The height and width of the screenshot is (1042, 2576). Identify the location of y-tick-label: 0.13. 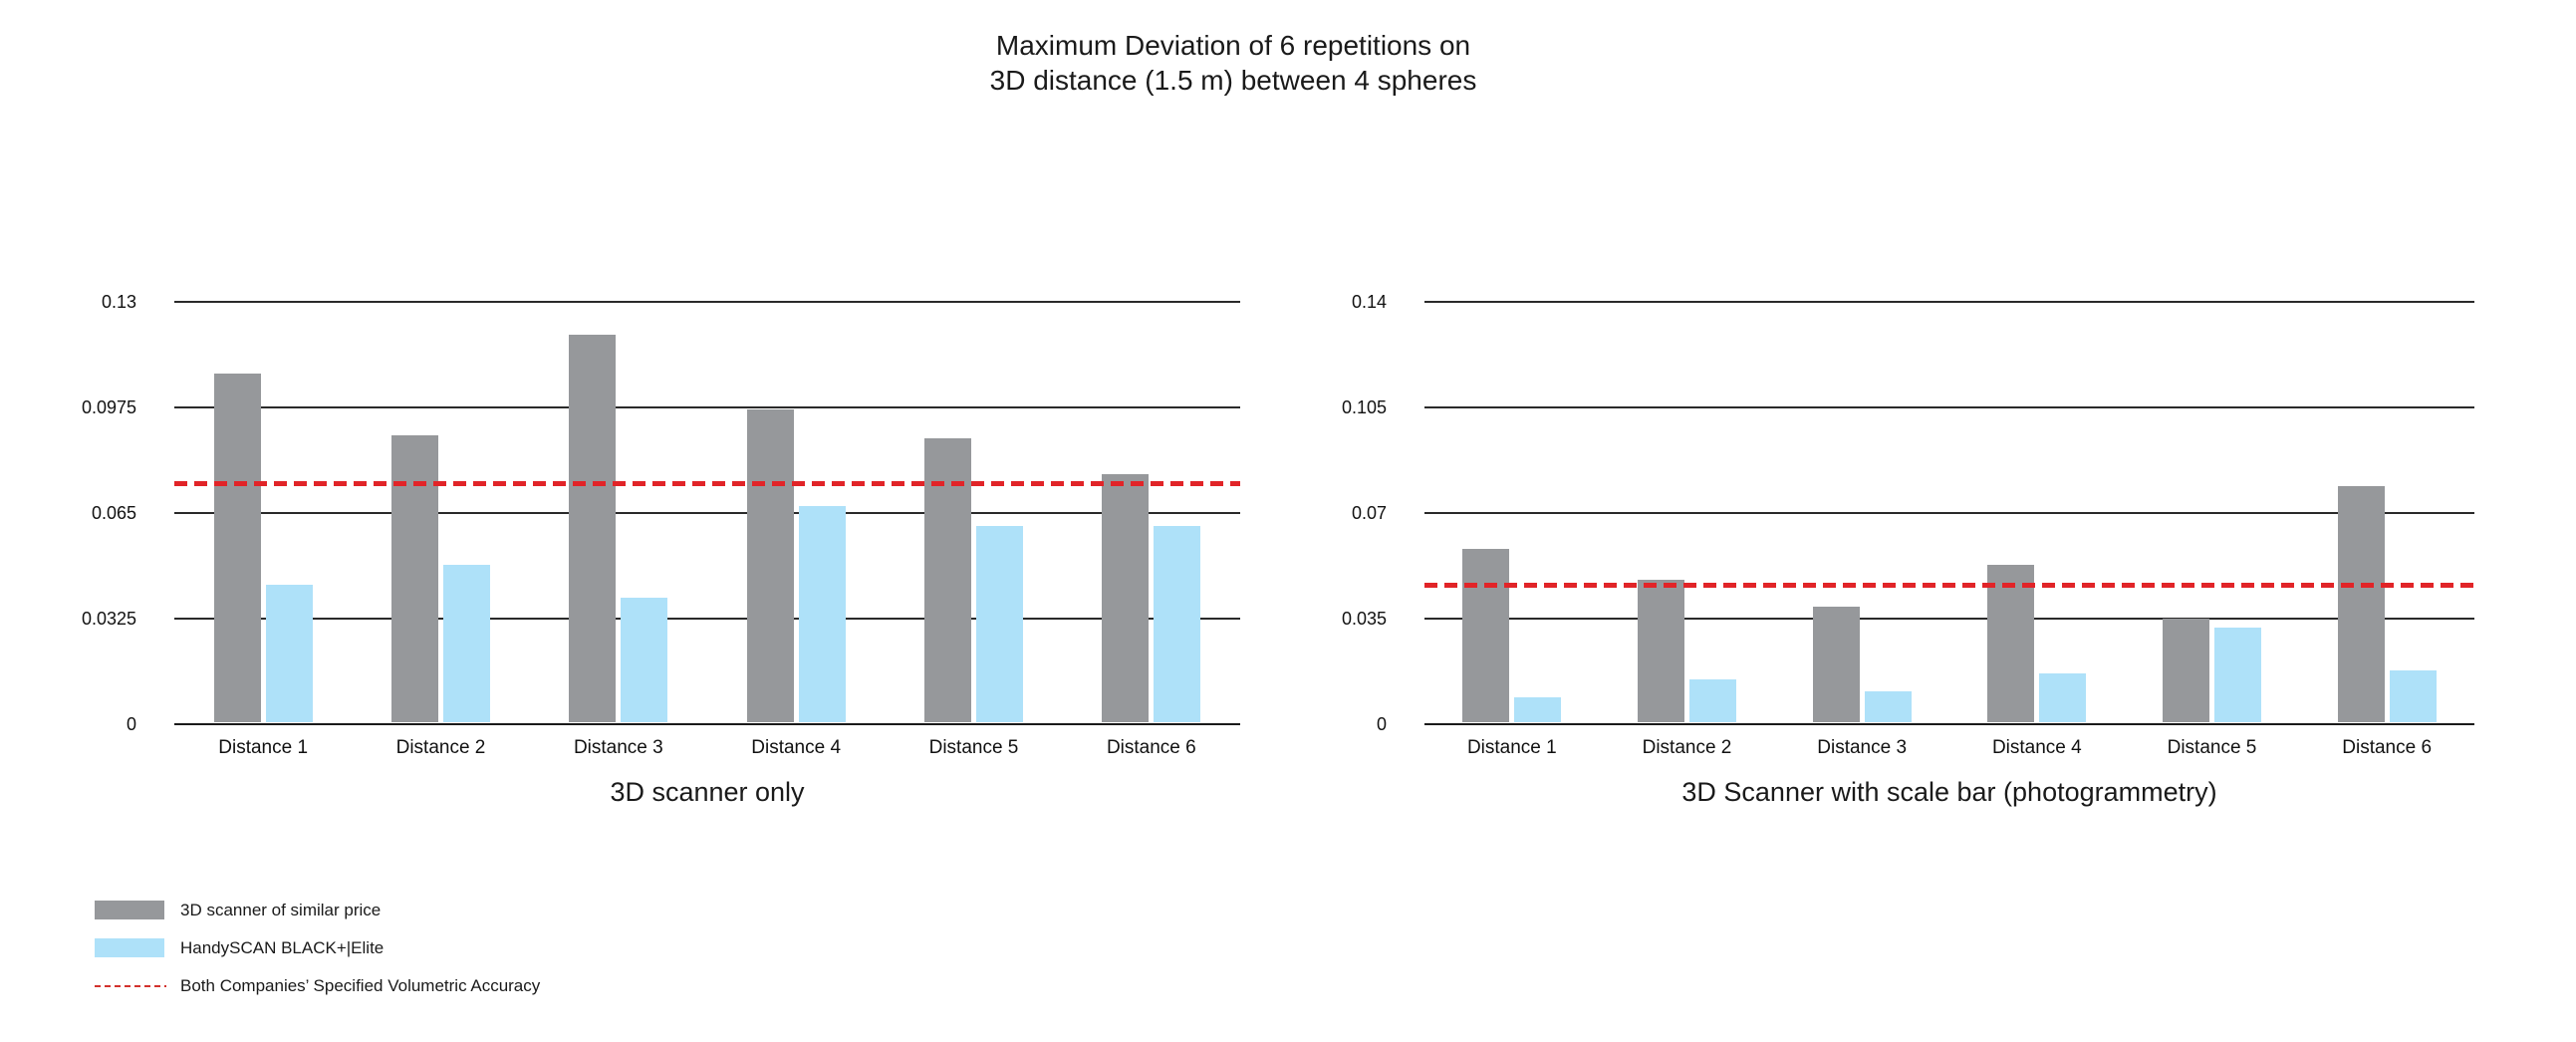
(118, 302).